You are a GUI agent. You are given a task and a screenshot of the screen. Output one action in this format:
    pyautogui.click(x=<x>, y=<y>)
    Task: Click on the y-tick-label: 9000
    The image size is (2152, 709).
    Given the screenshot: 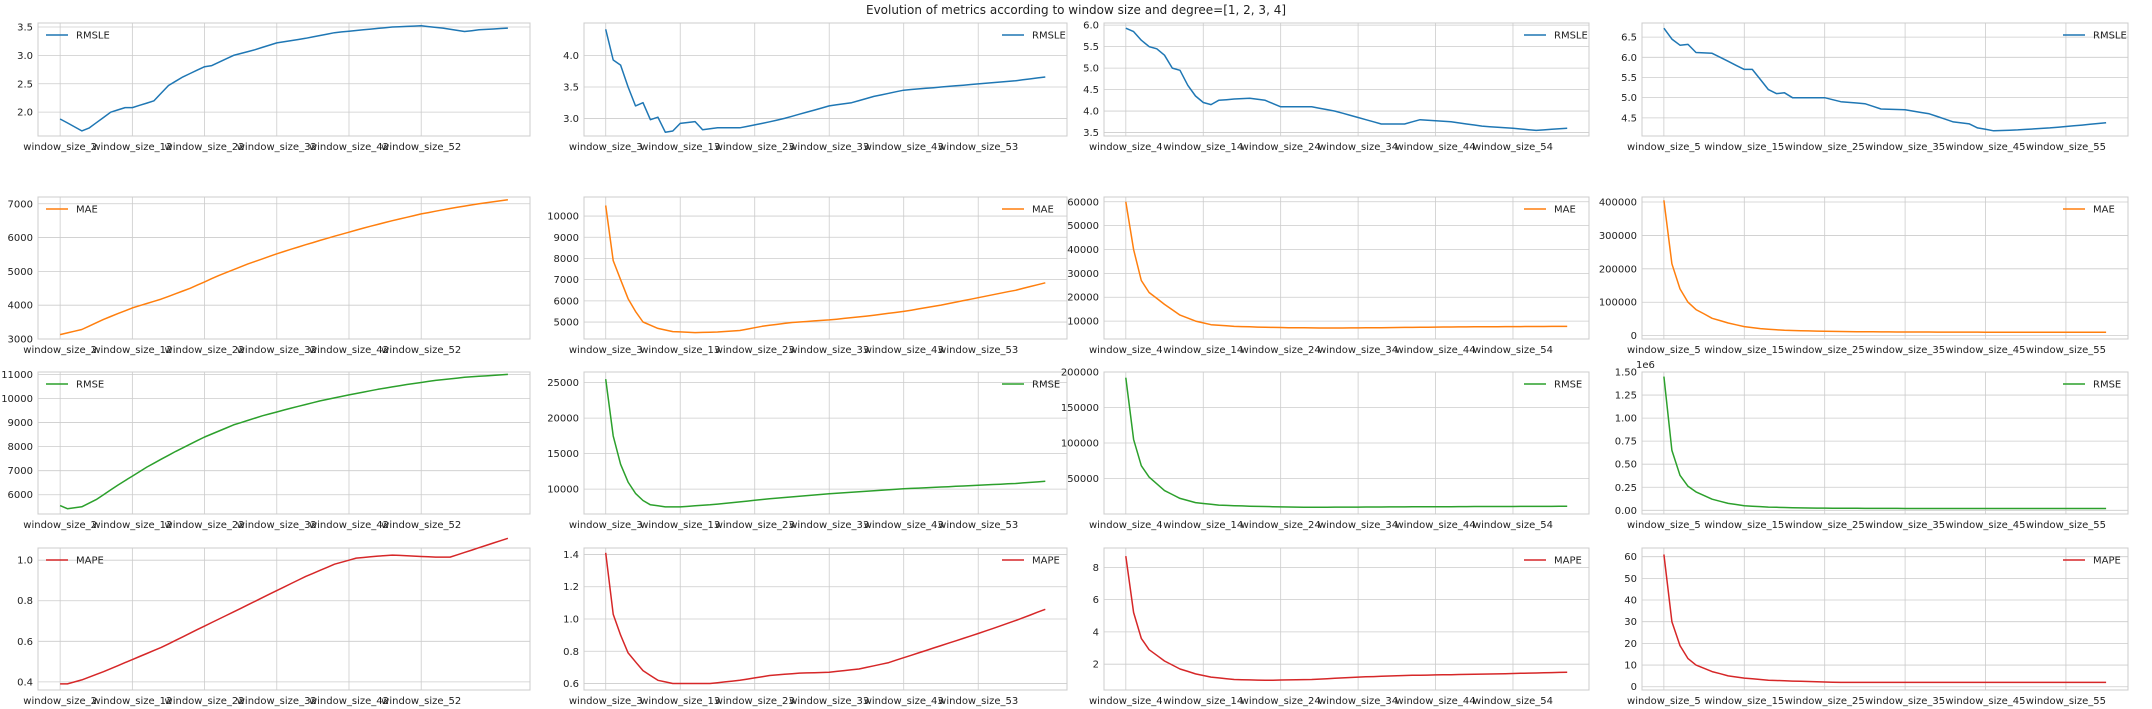 What is the action you would take?
    pyautogui.click(x=20, y=423)
    